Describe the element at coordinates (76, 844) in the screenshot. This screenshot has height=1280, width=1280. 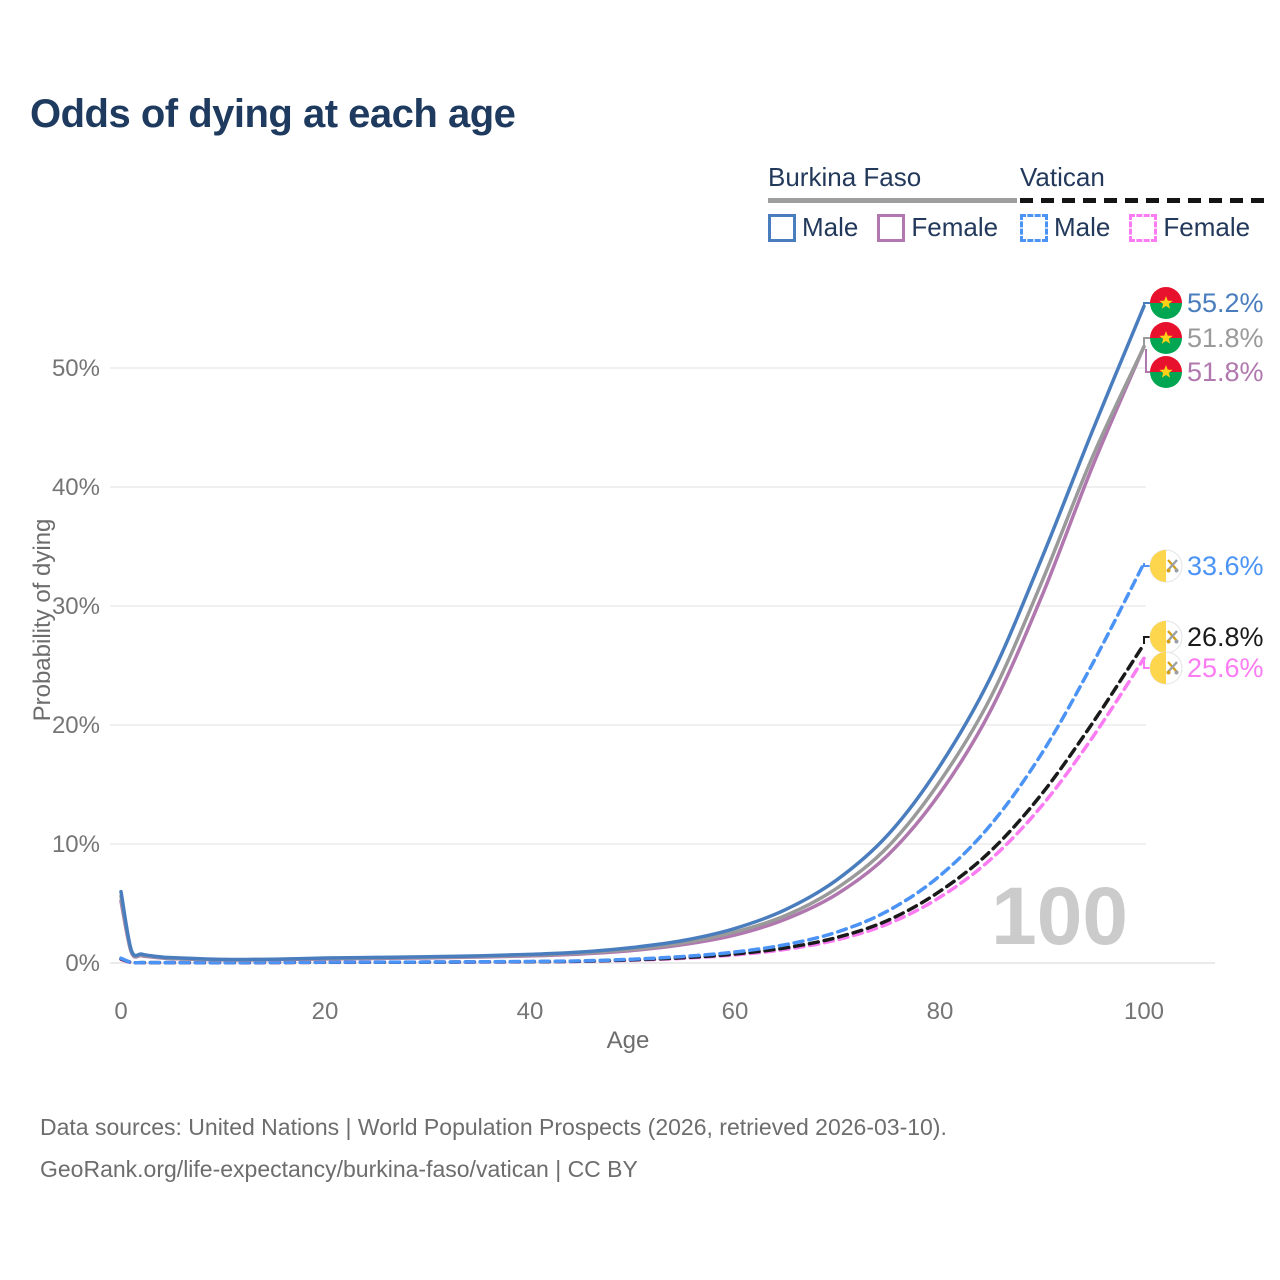
I see `y-tick-10: 10%` at that location.